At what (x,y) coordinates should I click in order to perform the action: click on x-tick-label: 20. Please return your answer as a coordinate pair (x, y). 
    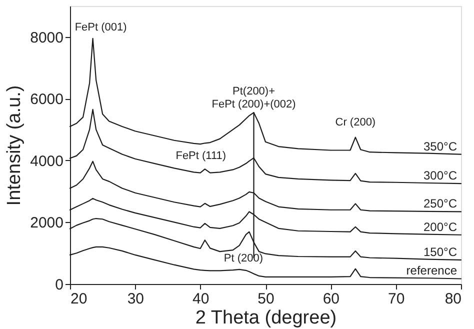
    Looking at the image, I should click on (79, 299).